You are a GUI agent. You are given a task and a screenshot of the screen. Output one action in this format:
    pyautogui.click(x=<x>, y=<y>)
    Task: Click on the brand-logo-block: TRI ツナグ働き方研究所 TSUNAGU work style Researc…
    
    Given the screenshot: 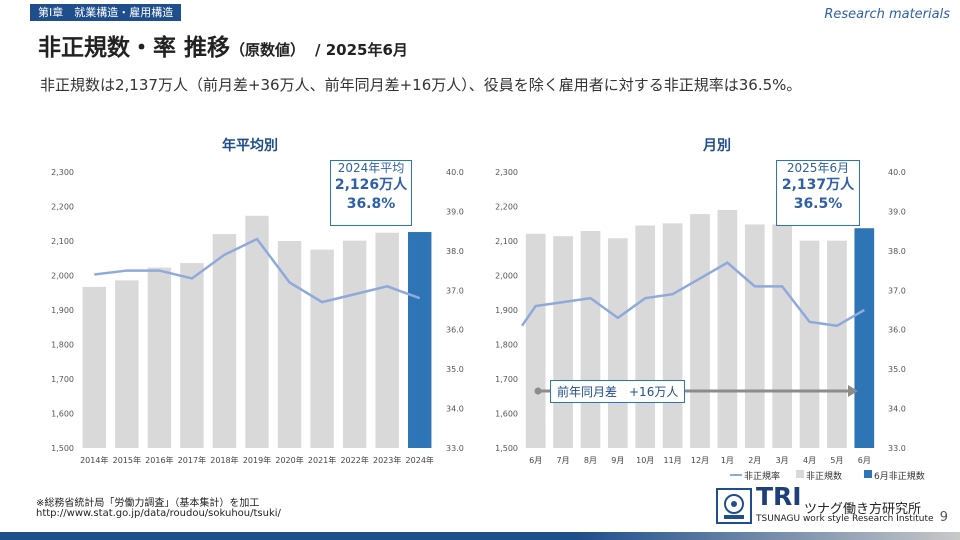 What is the action you would take?
    pyautogui.click(x=825, y=506)
    